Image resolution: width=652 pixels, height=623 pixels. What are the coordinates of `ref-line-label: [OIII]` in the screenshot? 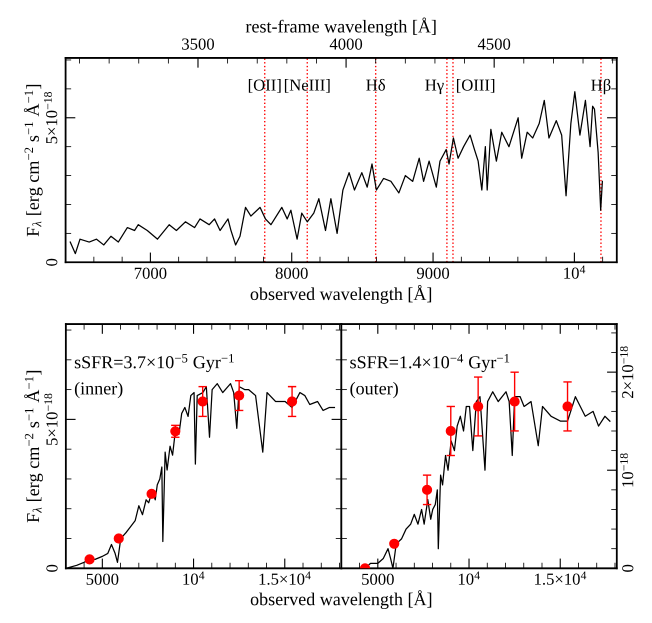 It's located at (475, 85).